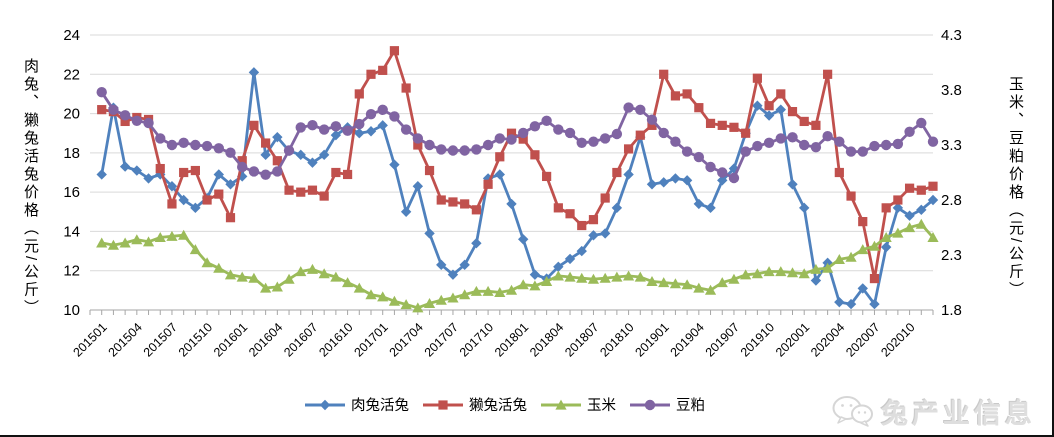  I want to click on right-axis-title: 玉米、豆粕价格（元/公斤）, so click(1015, 188).